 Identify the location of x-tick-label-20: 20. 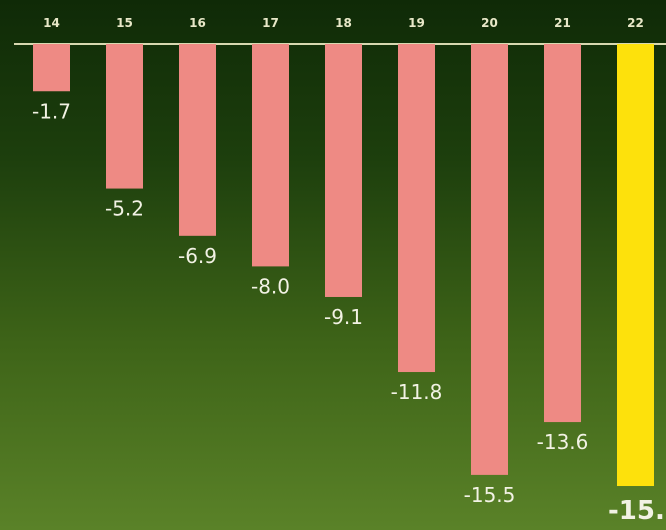
(489, 23).